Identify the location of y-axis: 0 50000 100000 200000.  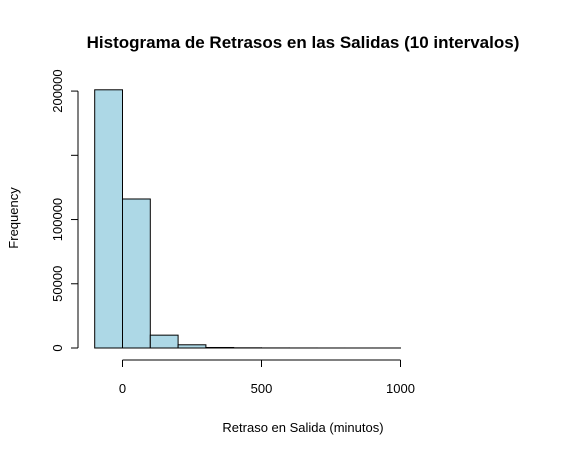
(64, 210).